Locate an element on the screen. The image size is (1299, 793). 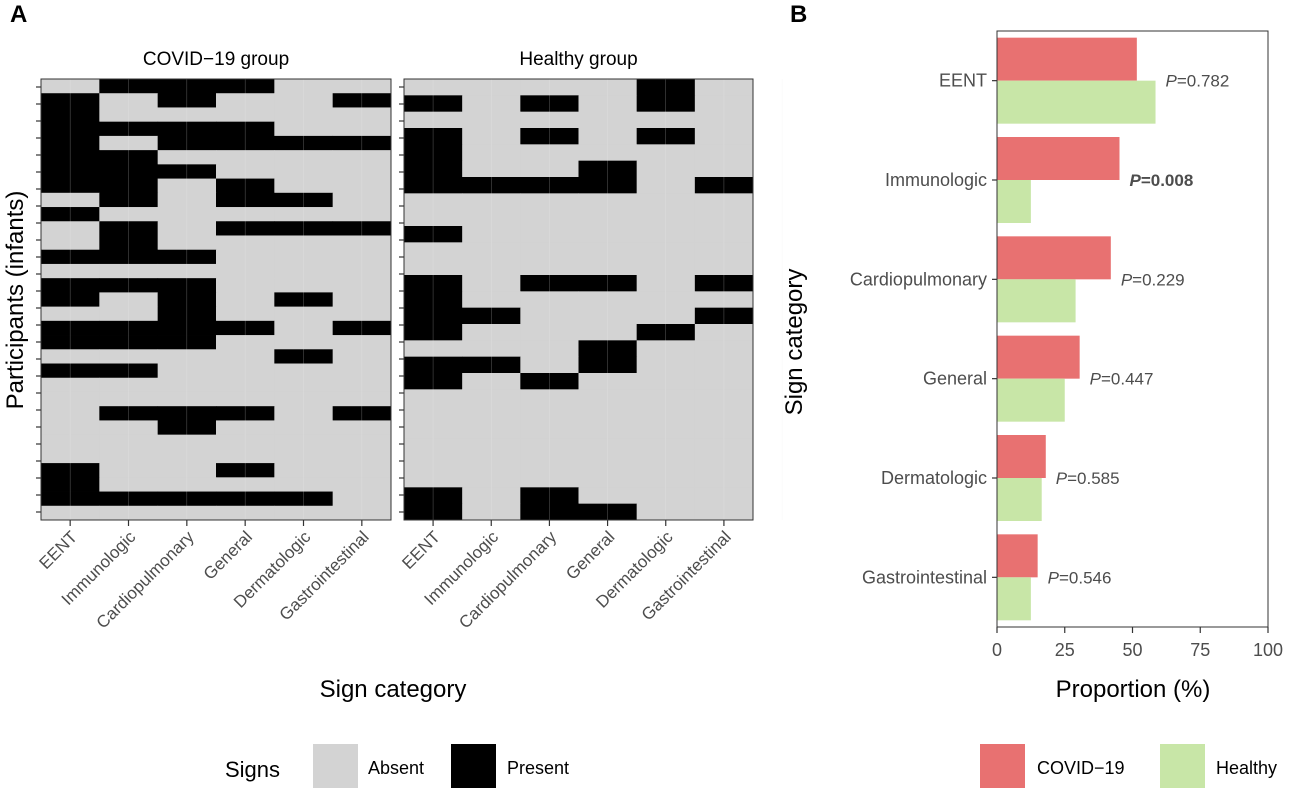
heatmap-y-axis-label: Participants (infants) is located at coordinates (15, 300).